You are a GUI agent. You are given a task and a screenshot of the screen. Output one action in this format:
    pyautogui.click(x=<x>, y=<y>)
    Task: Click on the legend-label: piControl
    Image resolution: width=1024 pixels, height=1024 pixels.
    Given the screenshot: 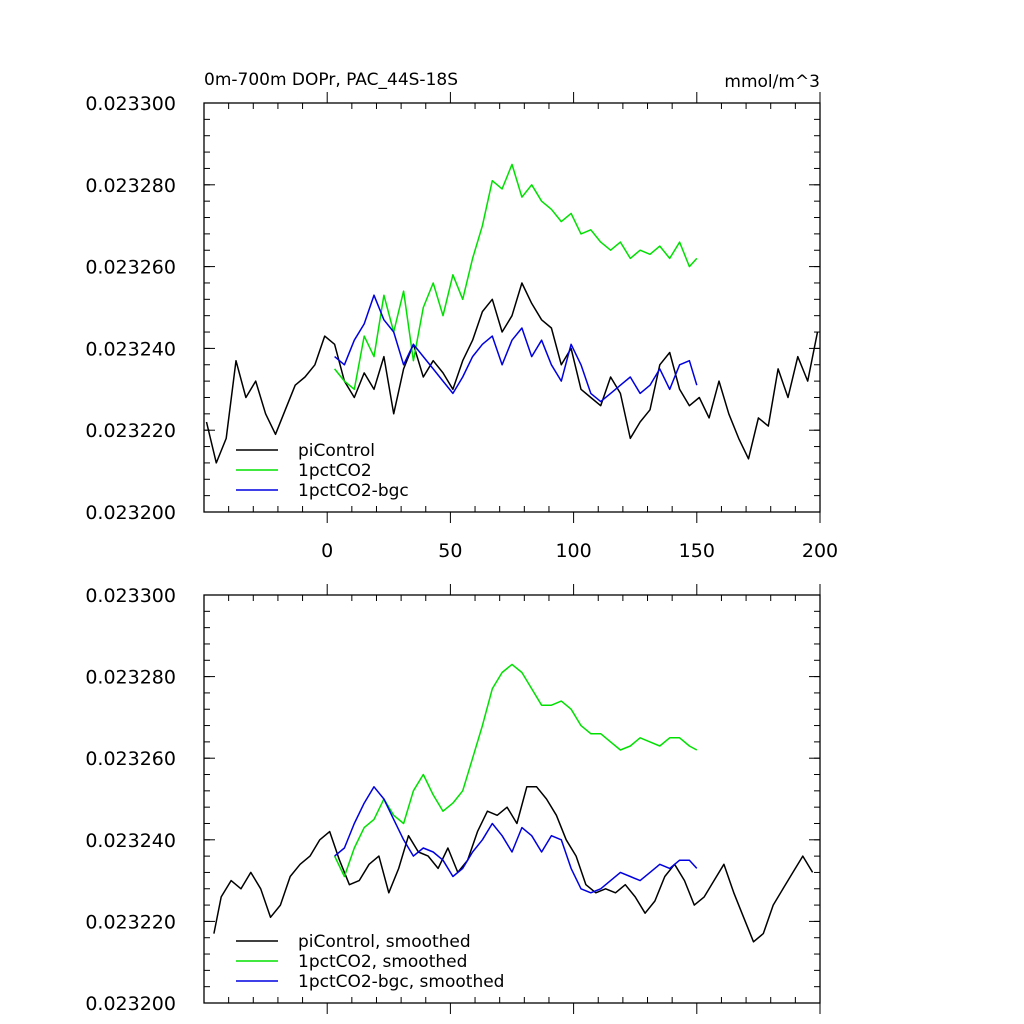 What is the action you would take?
    pyautogui.click(x=336, y=451)
    